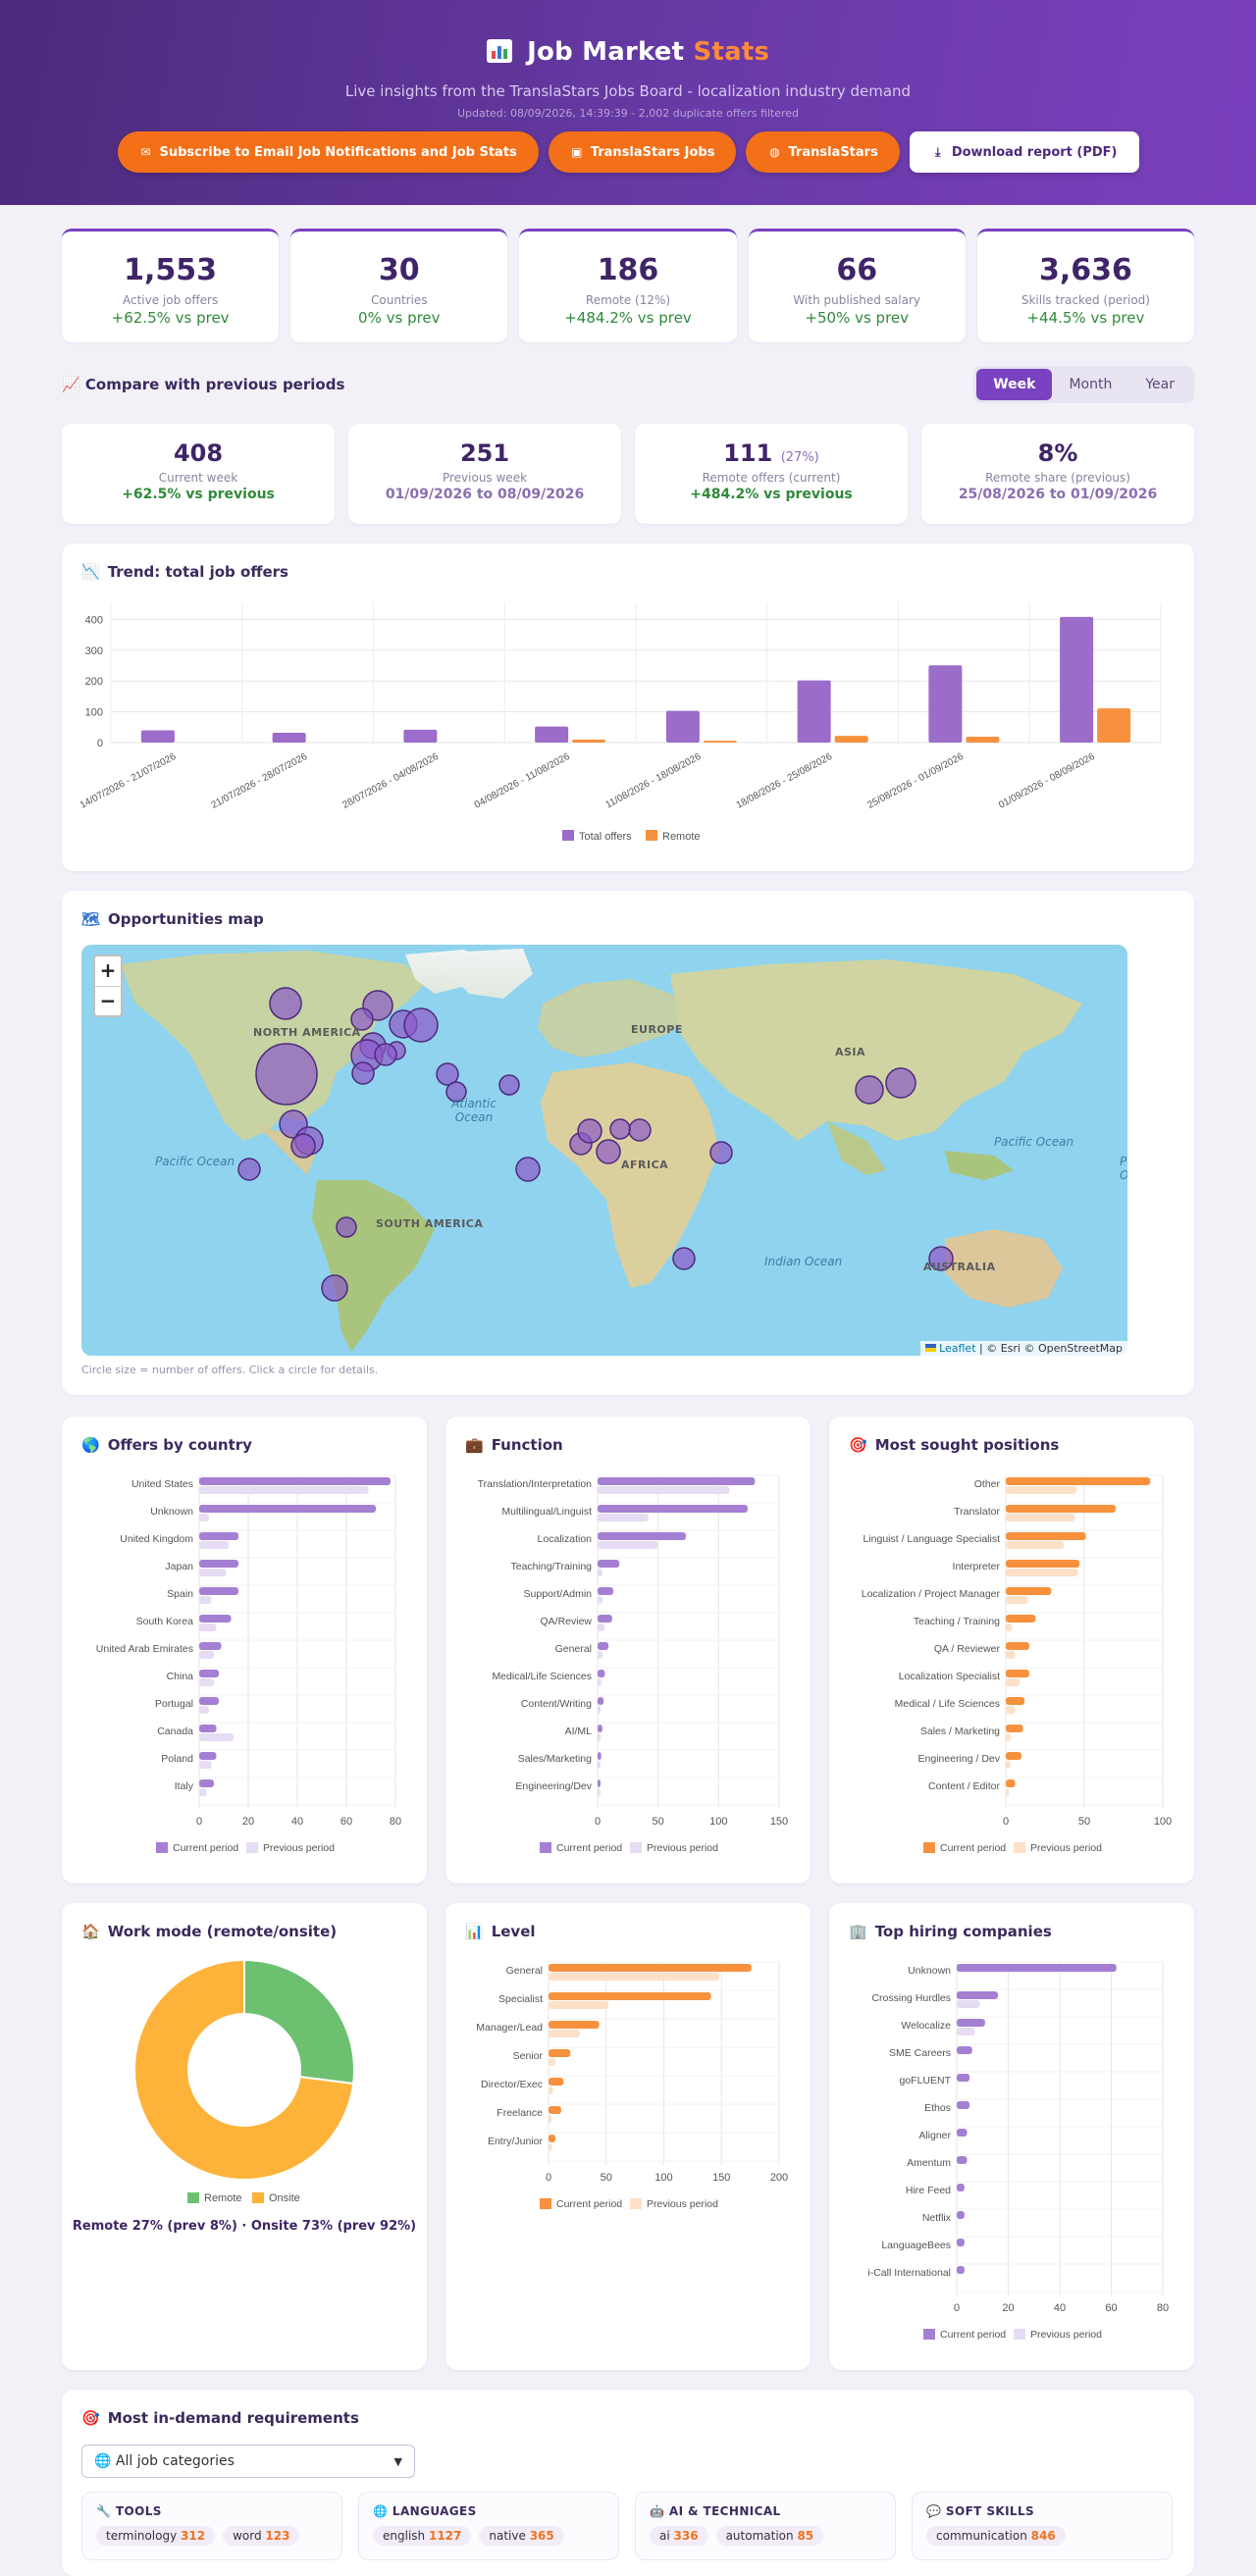 The height and width of the screenshot is (2576, 1256). Describe the element at coordinates (987, 1484) in the screenshot. I see `category-label: Other` at that location.